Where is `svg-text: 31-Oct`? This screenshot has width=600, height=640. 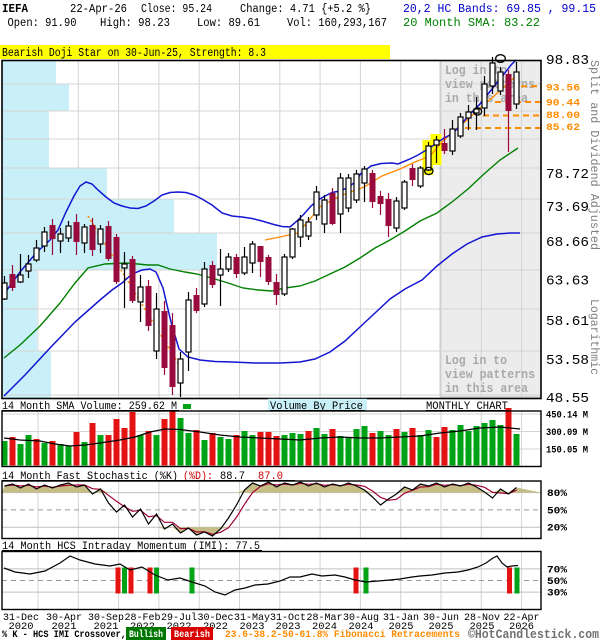
svg-text: 31-Oct is located at coordinates (288, 618).